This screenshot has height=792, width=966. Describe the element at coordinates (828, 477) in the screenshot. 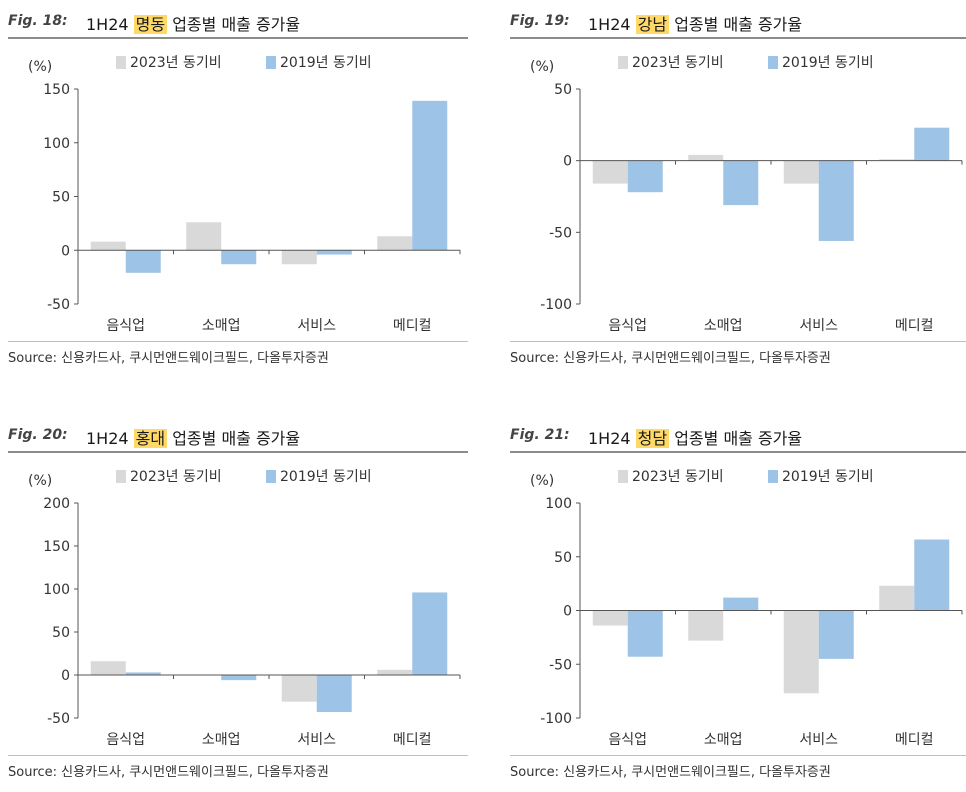

I see `legend-label: 2019년 동기비` at that location.